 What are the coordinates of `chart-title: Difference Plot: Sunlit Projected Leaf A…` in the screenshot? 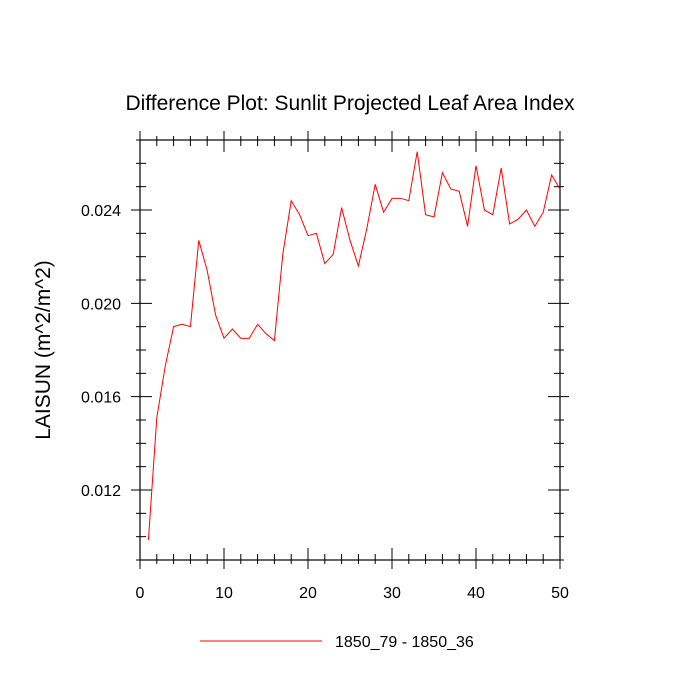 It's located at (350, 103).